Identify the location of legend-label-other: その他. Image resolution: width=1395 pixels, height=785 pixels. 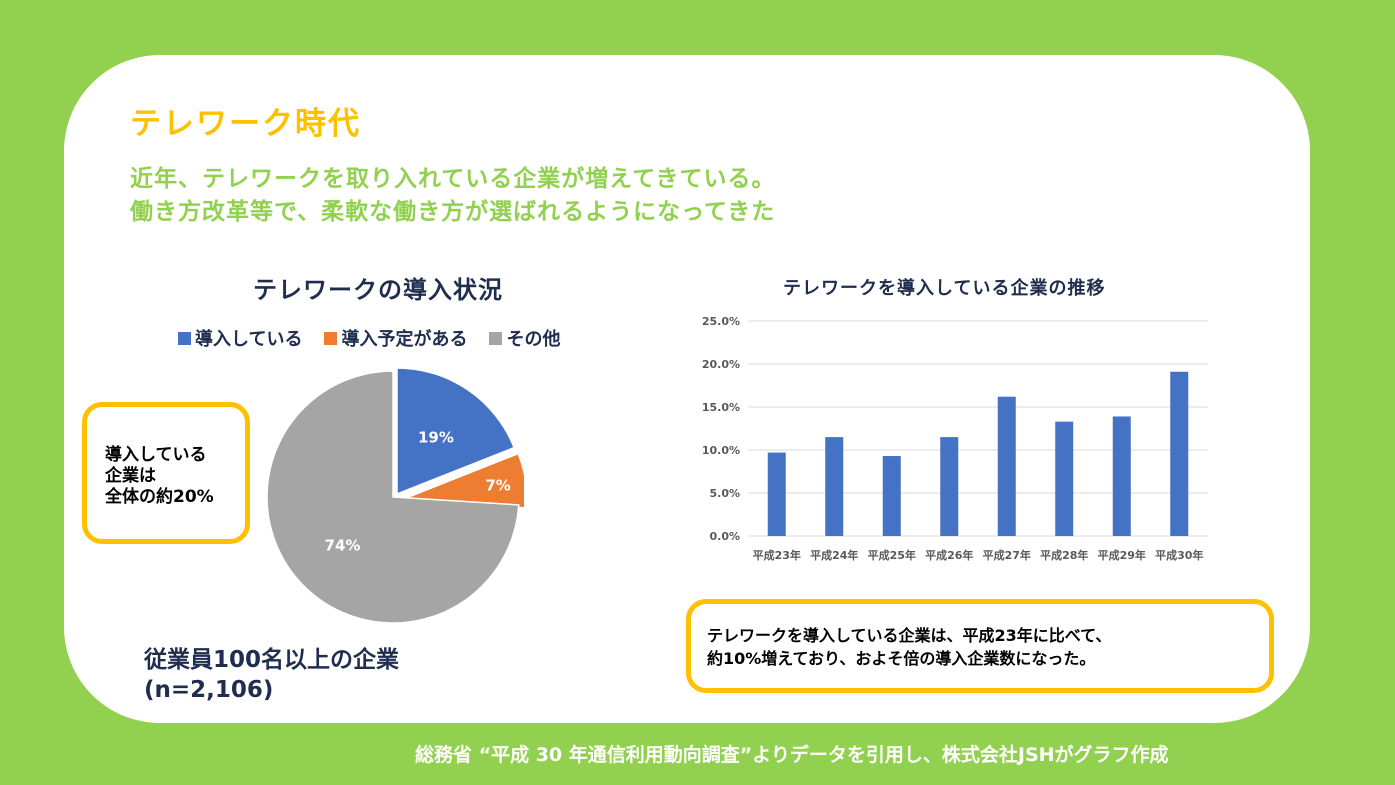
(533, 339).